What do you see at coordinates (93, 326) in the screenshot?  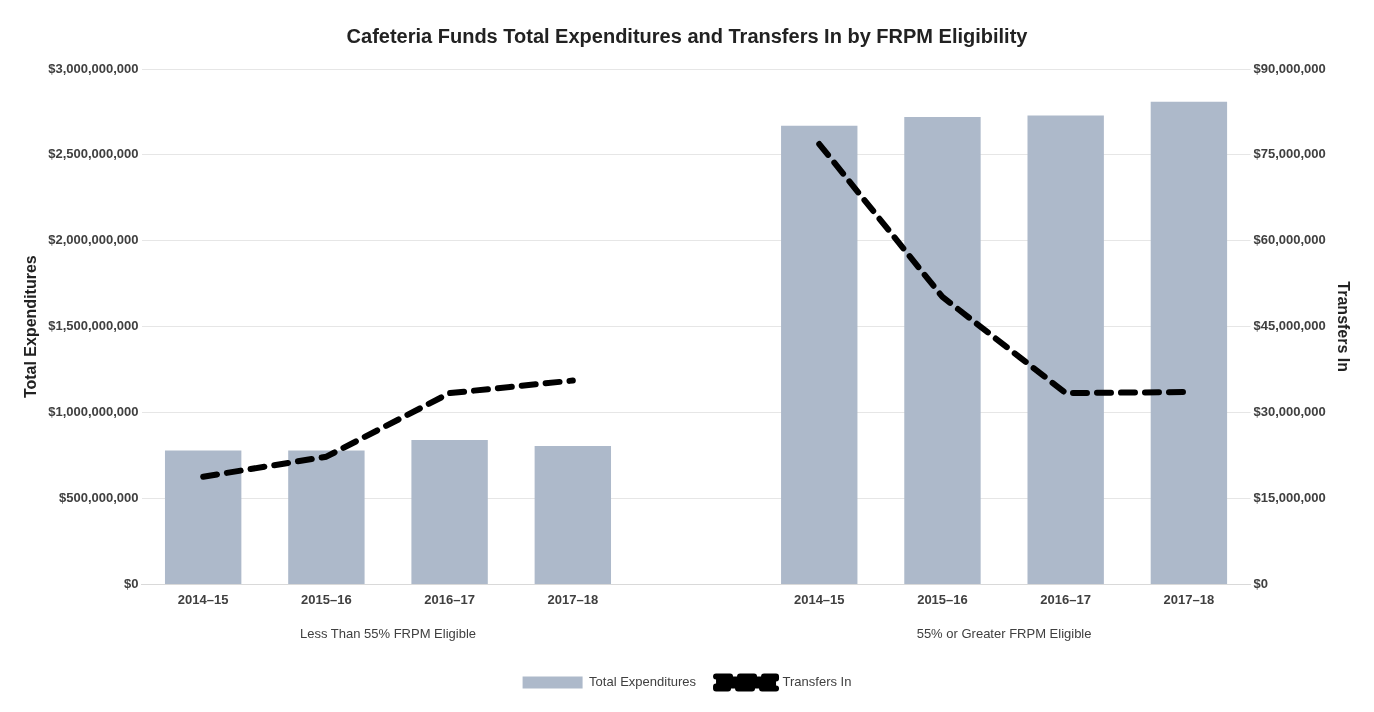 I see `y-tick-label: $1,500,000,000` at bounding box center [93, 326].